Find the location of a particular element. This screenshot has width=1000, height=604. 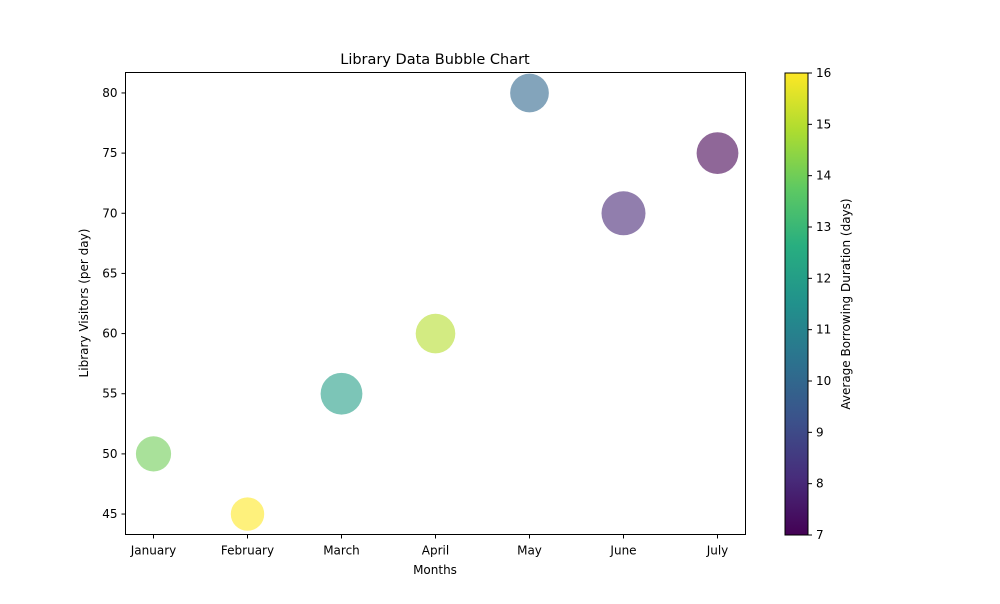

bubble-may is located at coordinates (529, 93).